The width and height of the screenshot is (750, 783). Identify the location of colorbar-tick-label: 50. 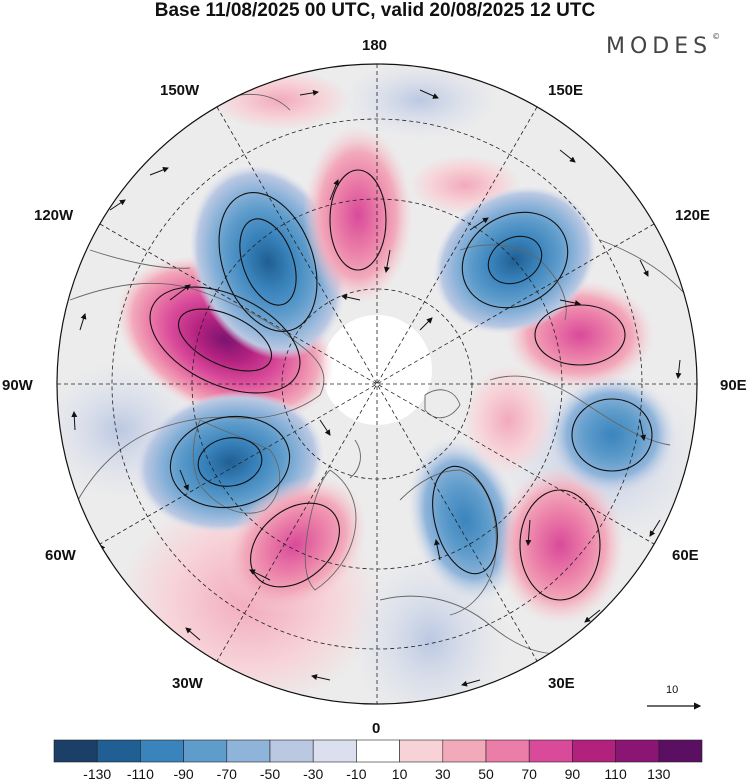
(486, 774).